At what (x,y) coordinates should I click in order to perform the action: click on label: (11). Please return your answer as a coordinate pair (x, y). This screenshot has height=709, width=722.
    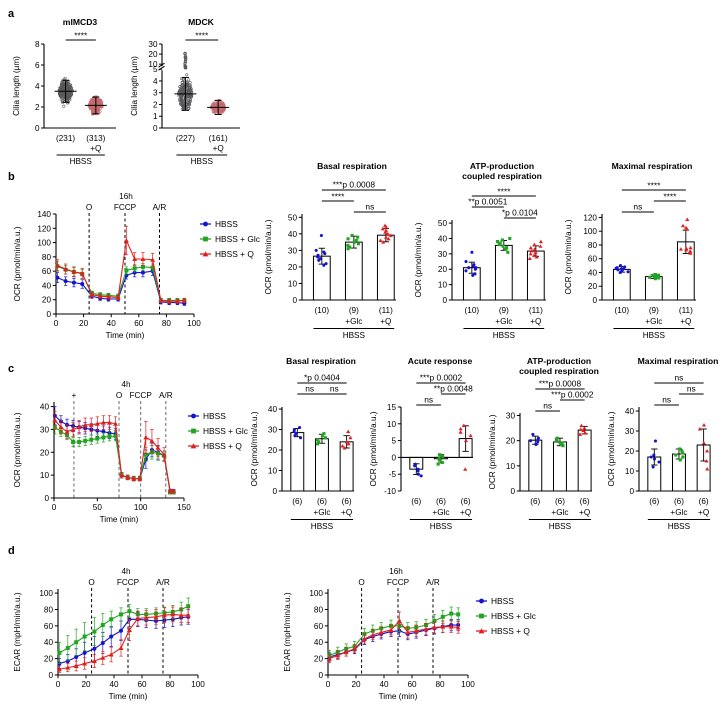
    Looking at the image, I should click on (686, 310).